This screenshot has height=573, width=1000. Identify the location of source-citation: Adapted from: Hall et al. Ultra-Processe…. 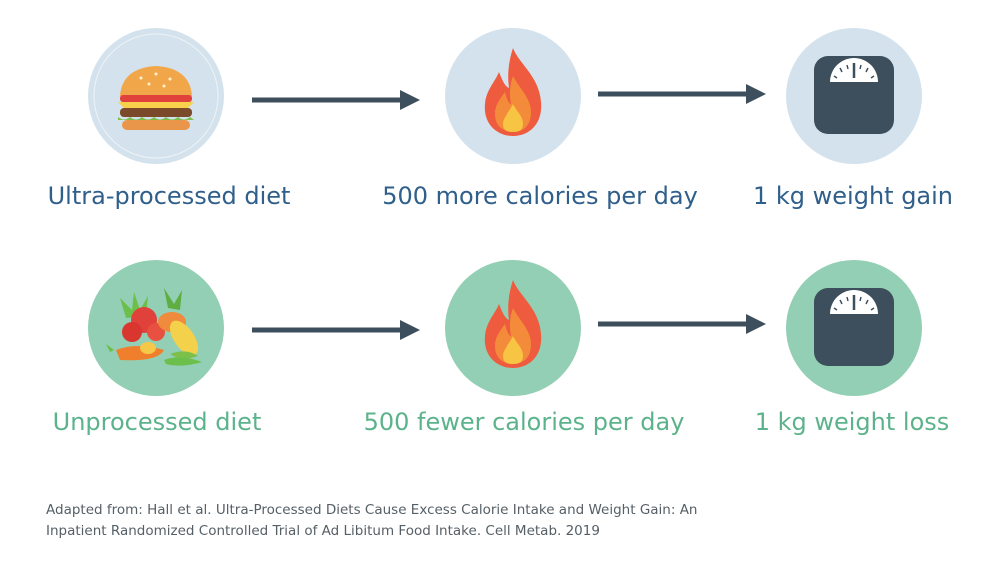
(396, 521).